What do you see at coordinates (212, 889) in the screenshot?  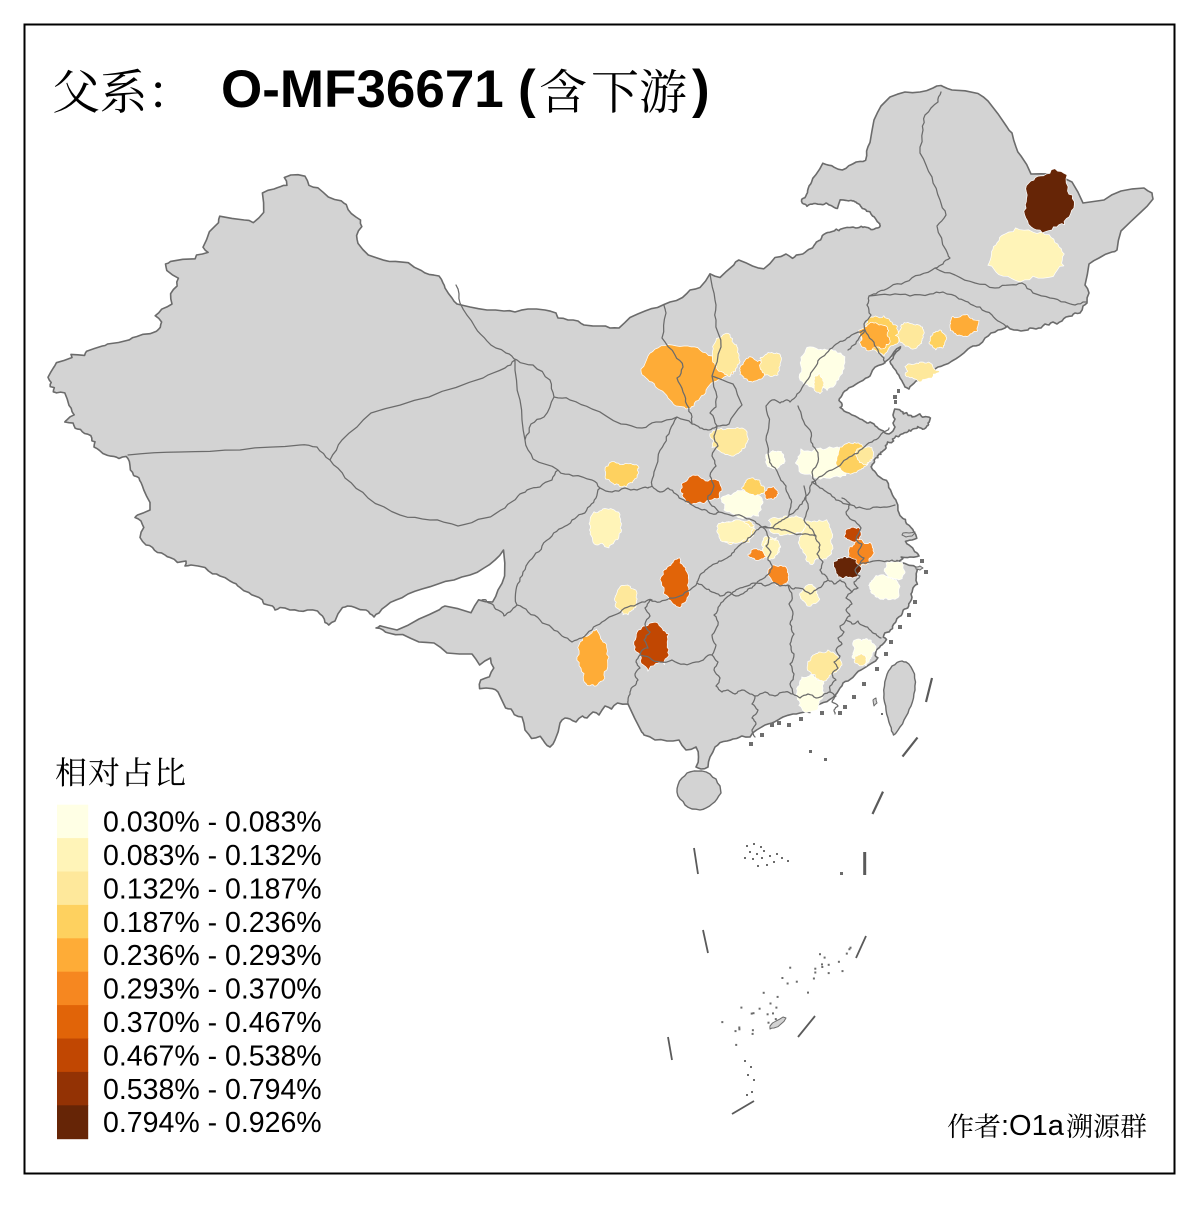 I see `svg-text: 0.132% - 0.187%` at bounding box center [212, 889].